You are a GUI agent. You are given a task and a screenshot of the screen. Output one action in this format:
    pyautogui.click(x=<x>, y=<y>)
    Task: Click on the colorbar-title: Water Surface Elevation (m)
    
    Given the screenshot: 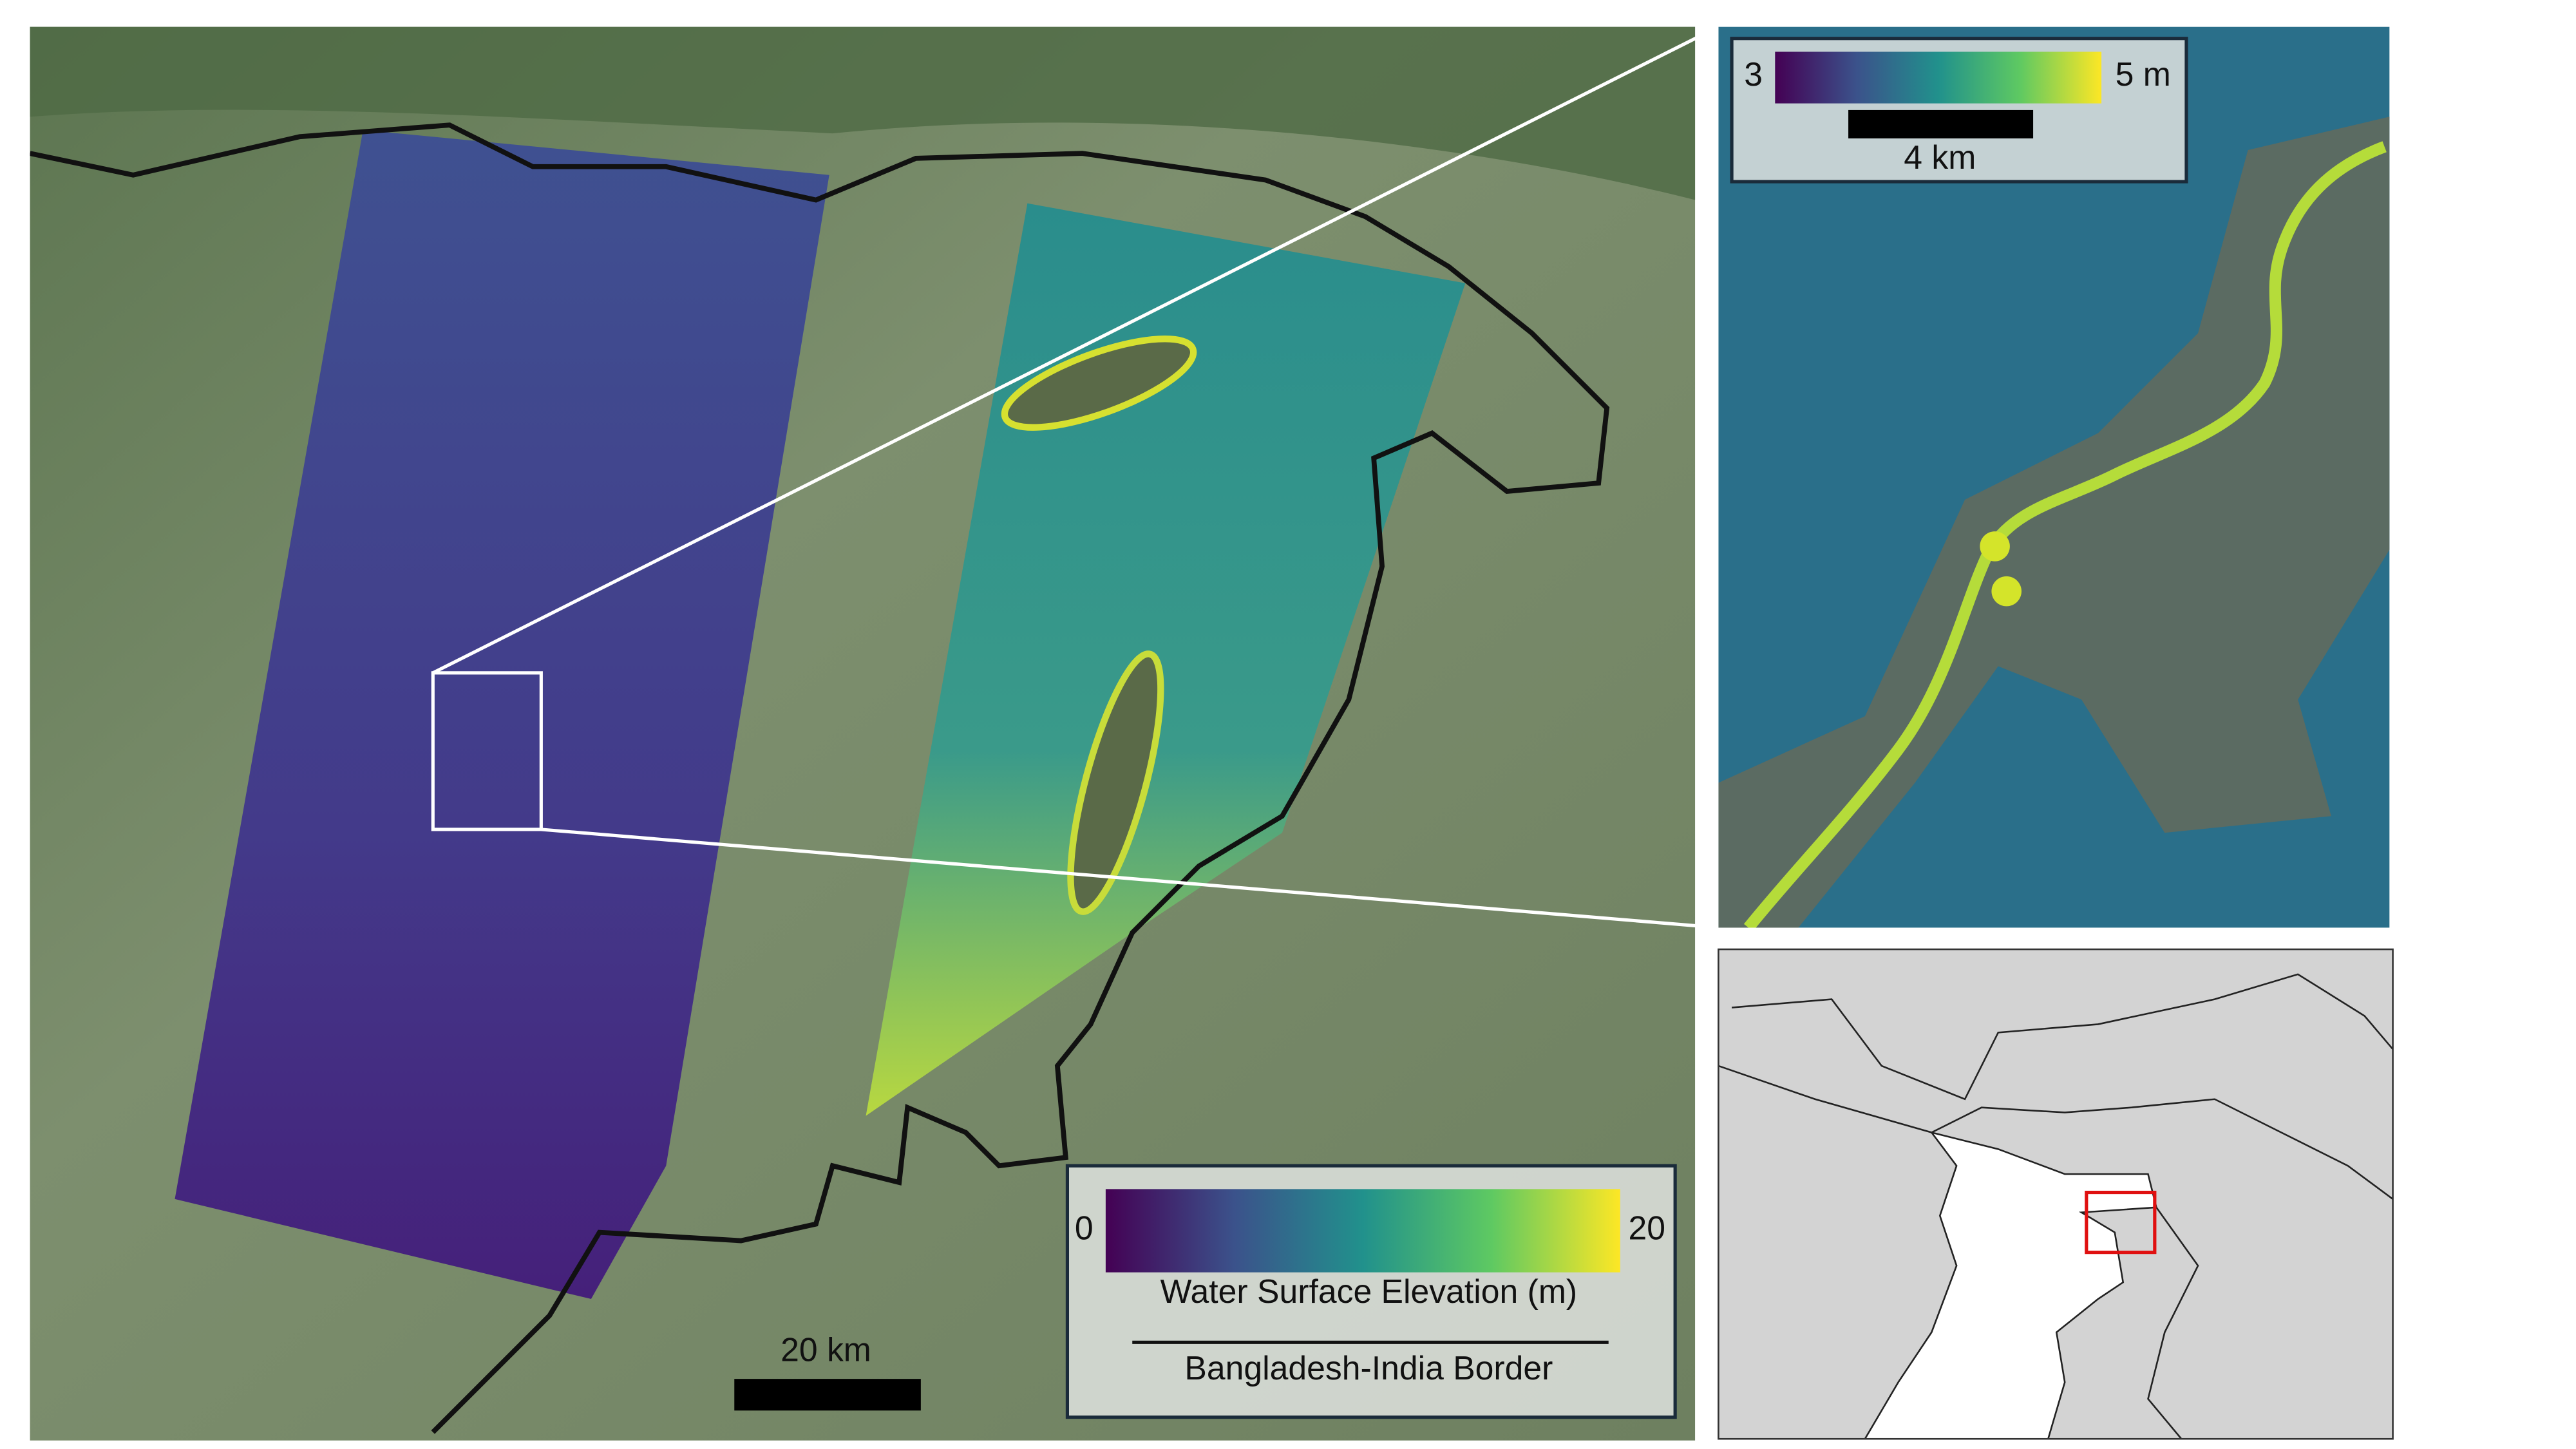 What is the action you would take?
    pyautogui.click(x=1368, y=1291)
    